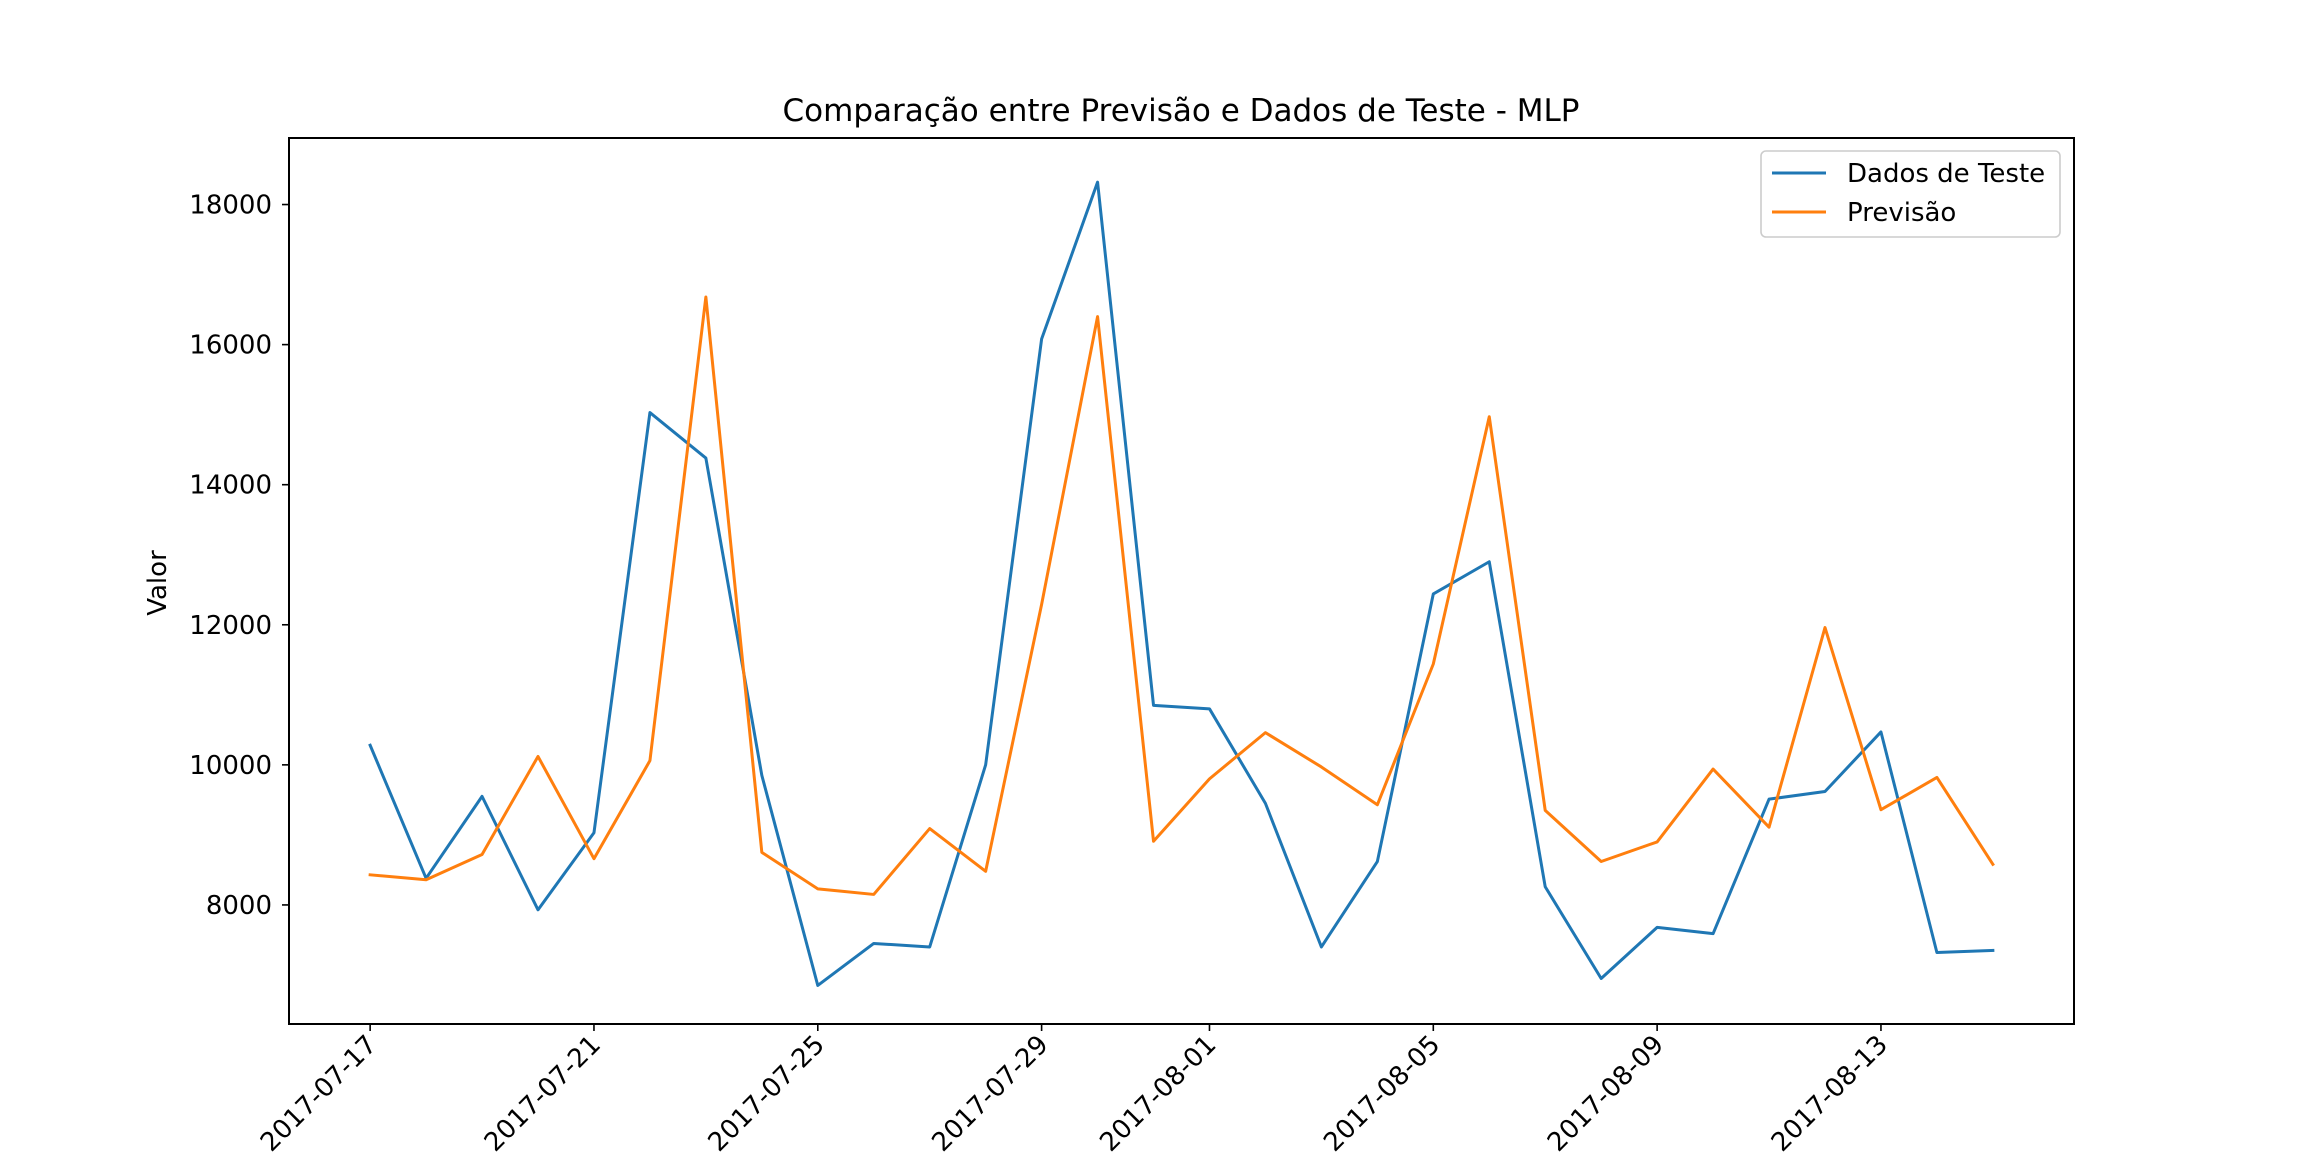 Image resolution: width=2304 pixels, height=1152 pixels. I want to click on y-axis-label: Valor, so click(158, 583).